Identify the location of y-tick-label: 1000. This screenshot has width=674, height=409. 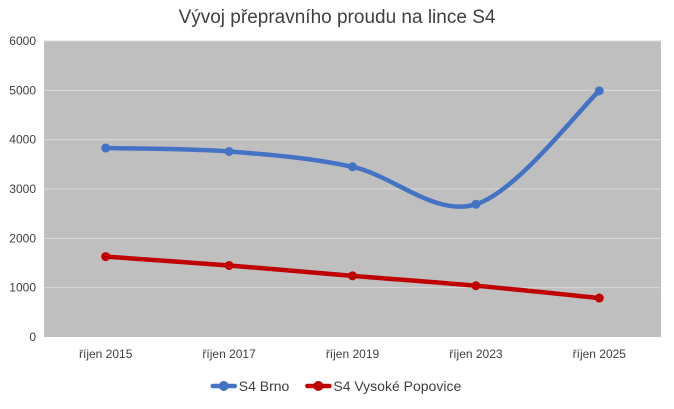
(22, 288).